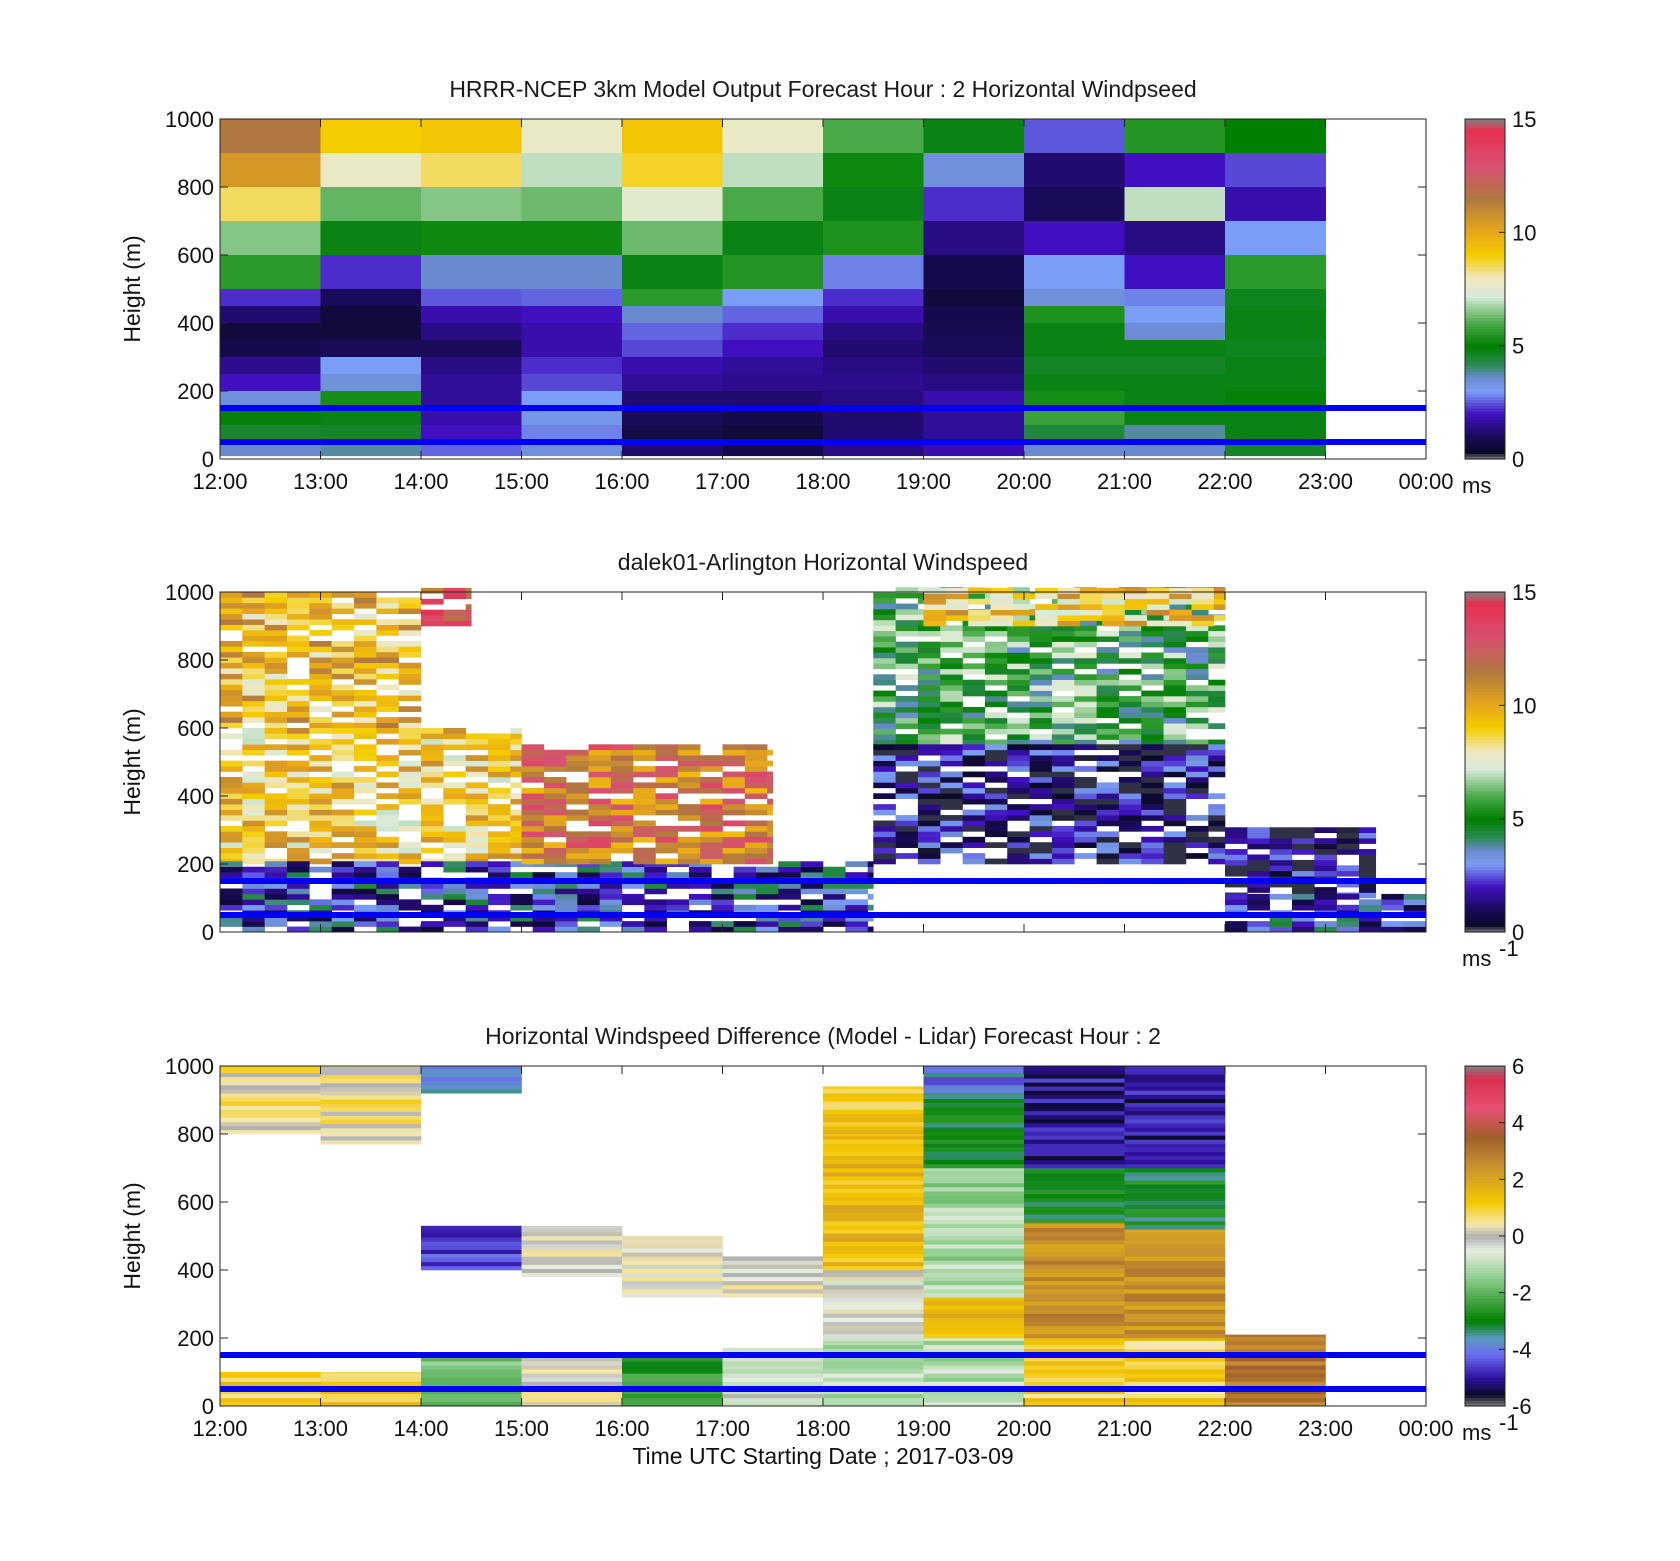 The height and width of the screenshot is (1561, 1680). Describe the element at coordinates (1509, 1422) in the screenshot. I see `colorbar-unit-exponent: -1` at that location.